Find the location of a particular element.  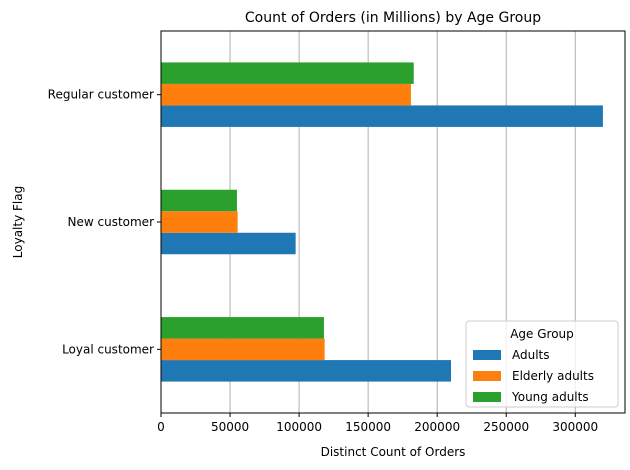

legend-title: Age Group is located at coordinates (542, 334).